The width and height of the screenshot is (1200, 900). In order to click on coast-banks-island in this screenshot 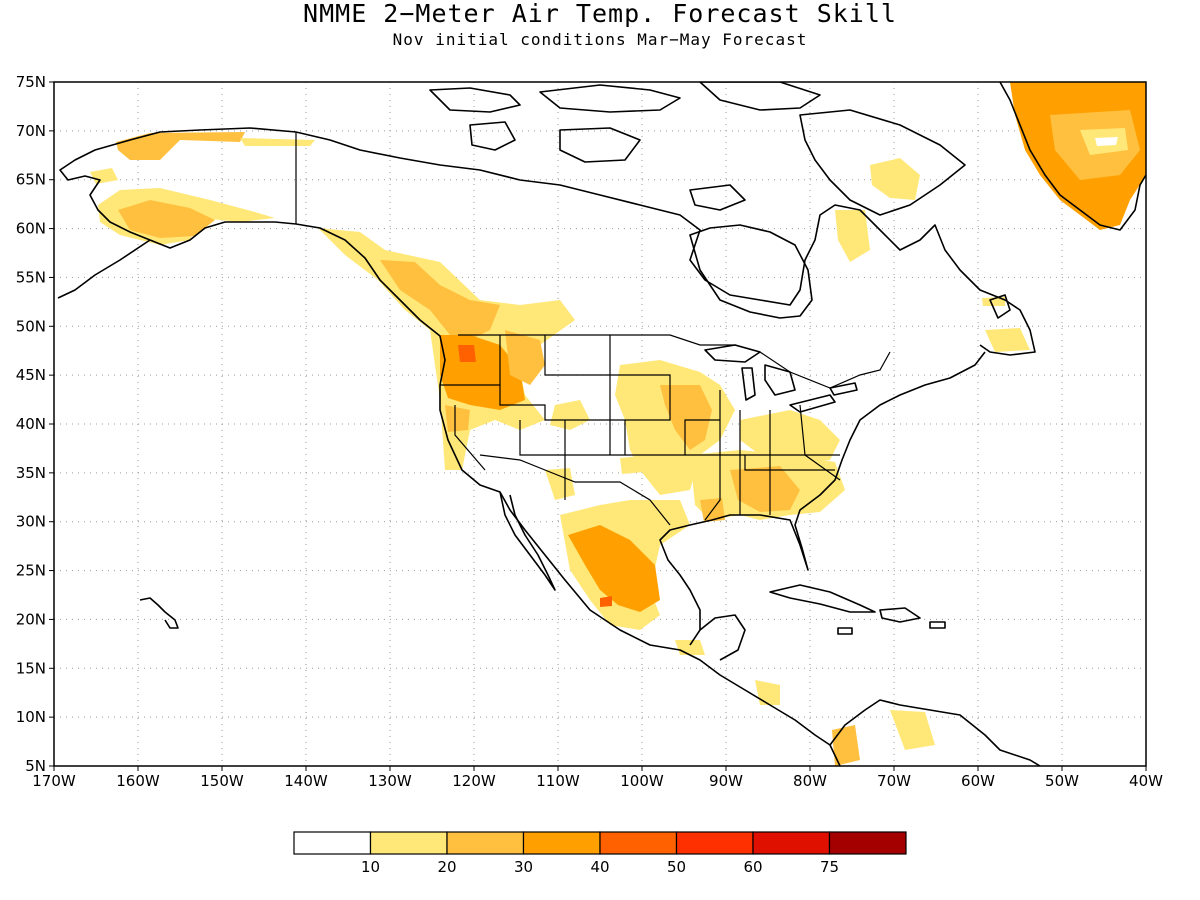, I will do `click(492, 136)`.